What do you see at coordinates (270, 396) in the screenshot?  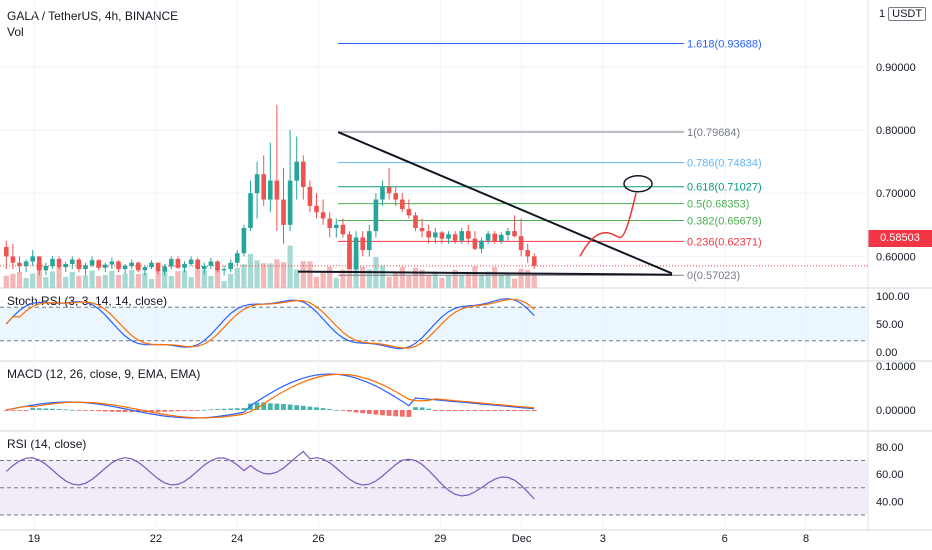 I see `macd-signal-line` at bounding box center [270, 396].